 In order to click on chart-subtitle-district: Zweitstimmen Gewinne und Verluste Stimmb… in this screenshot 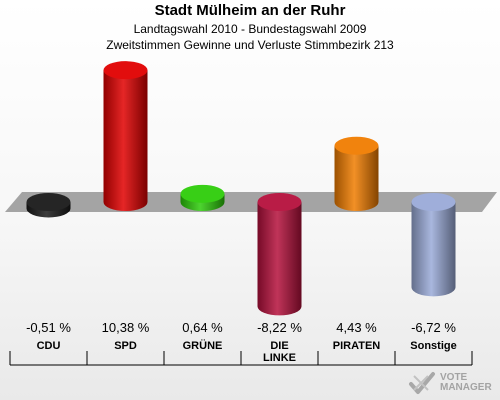, I will do `click(250, 45)`.